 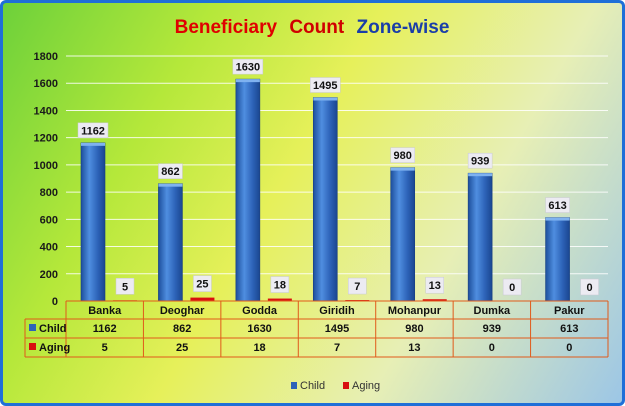 What do you see at coordinates (414, 329) in the screenshot?
I see `table-cell-child-mohanpur: 980` at bounding box center [414, 329].